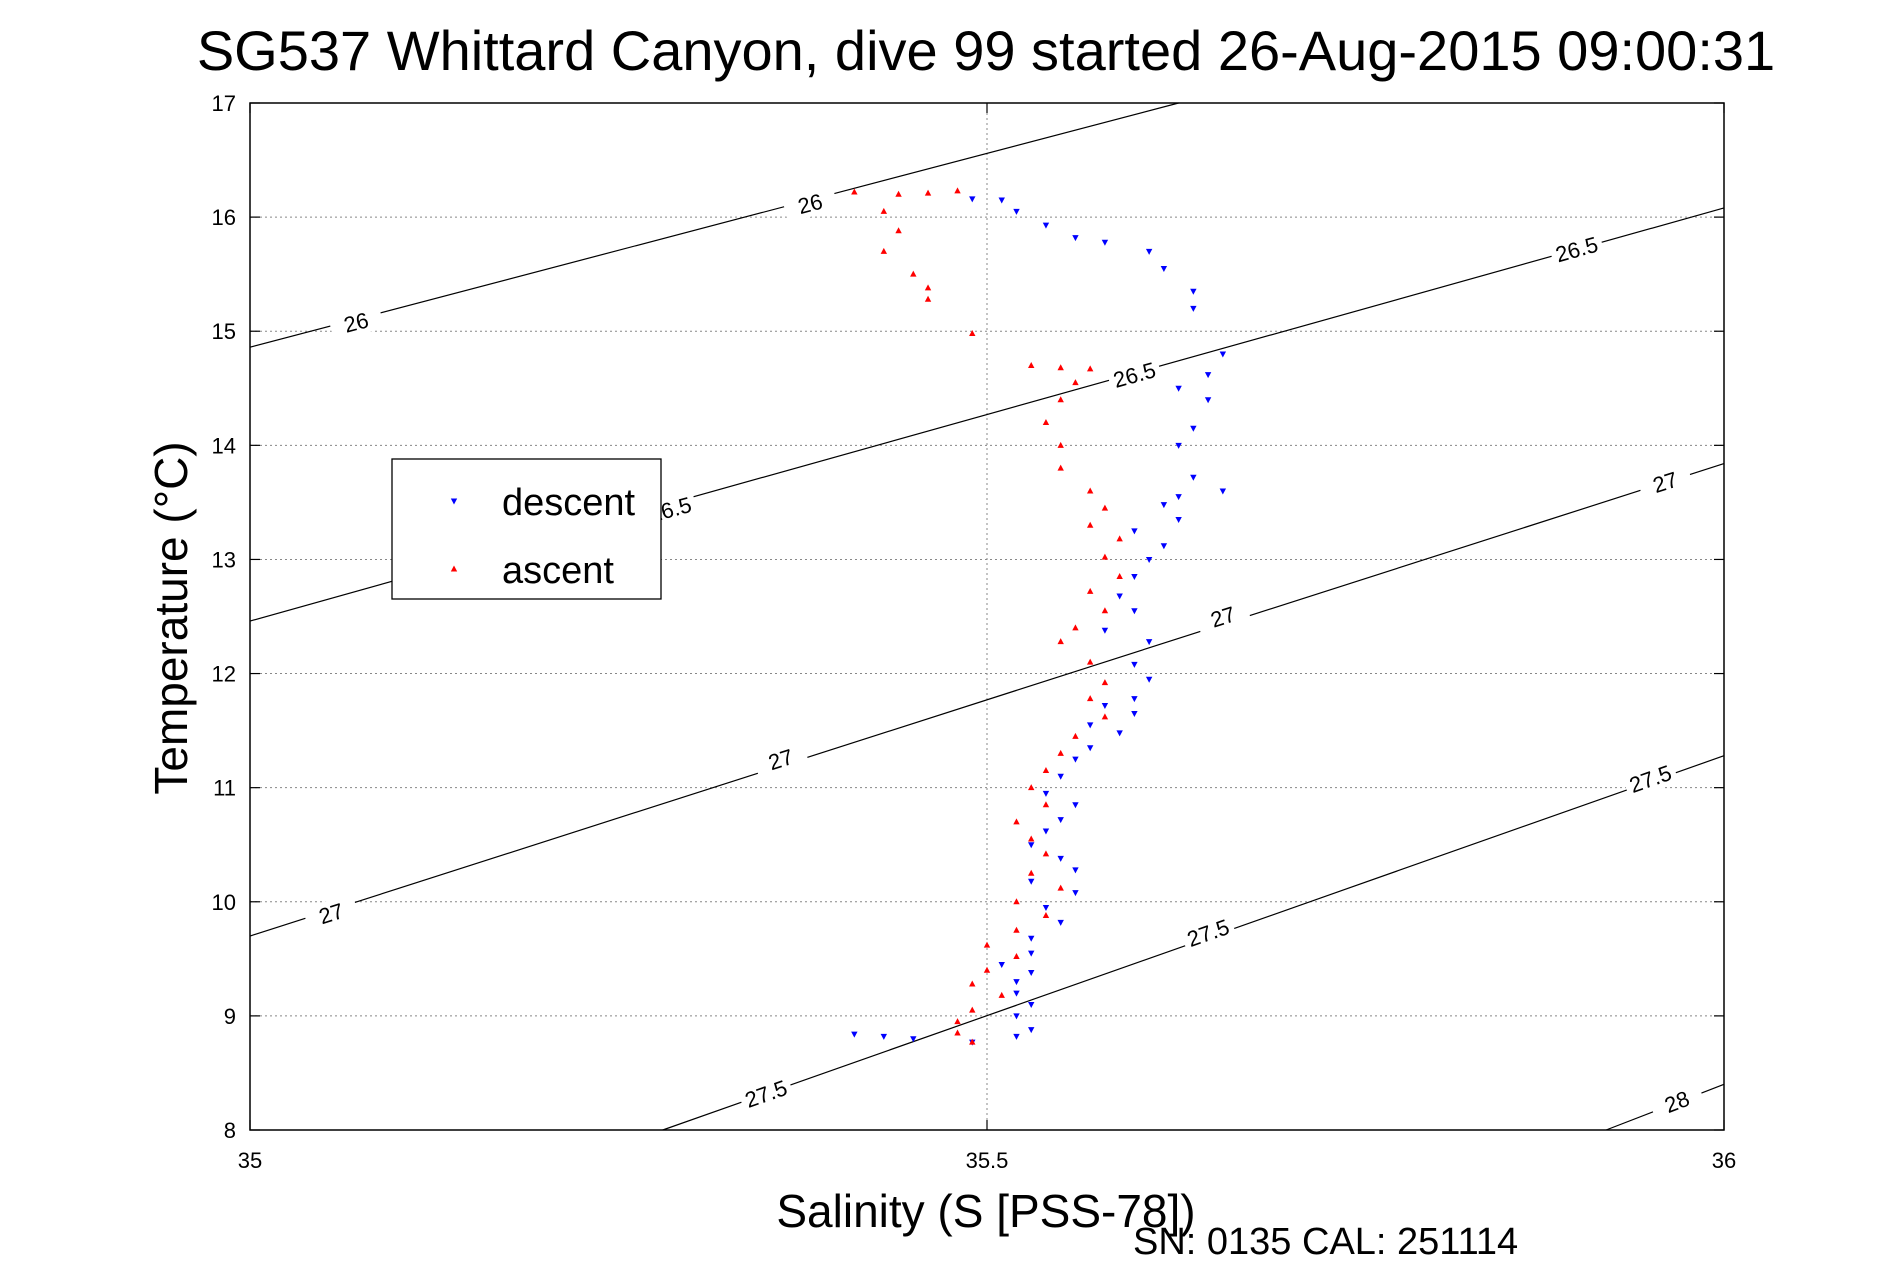 This screenshot has height=1262, width=1891. I want to click on legend-entry-descent: descent, so click(543, 503).